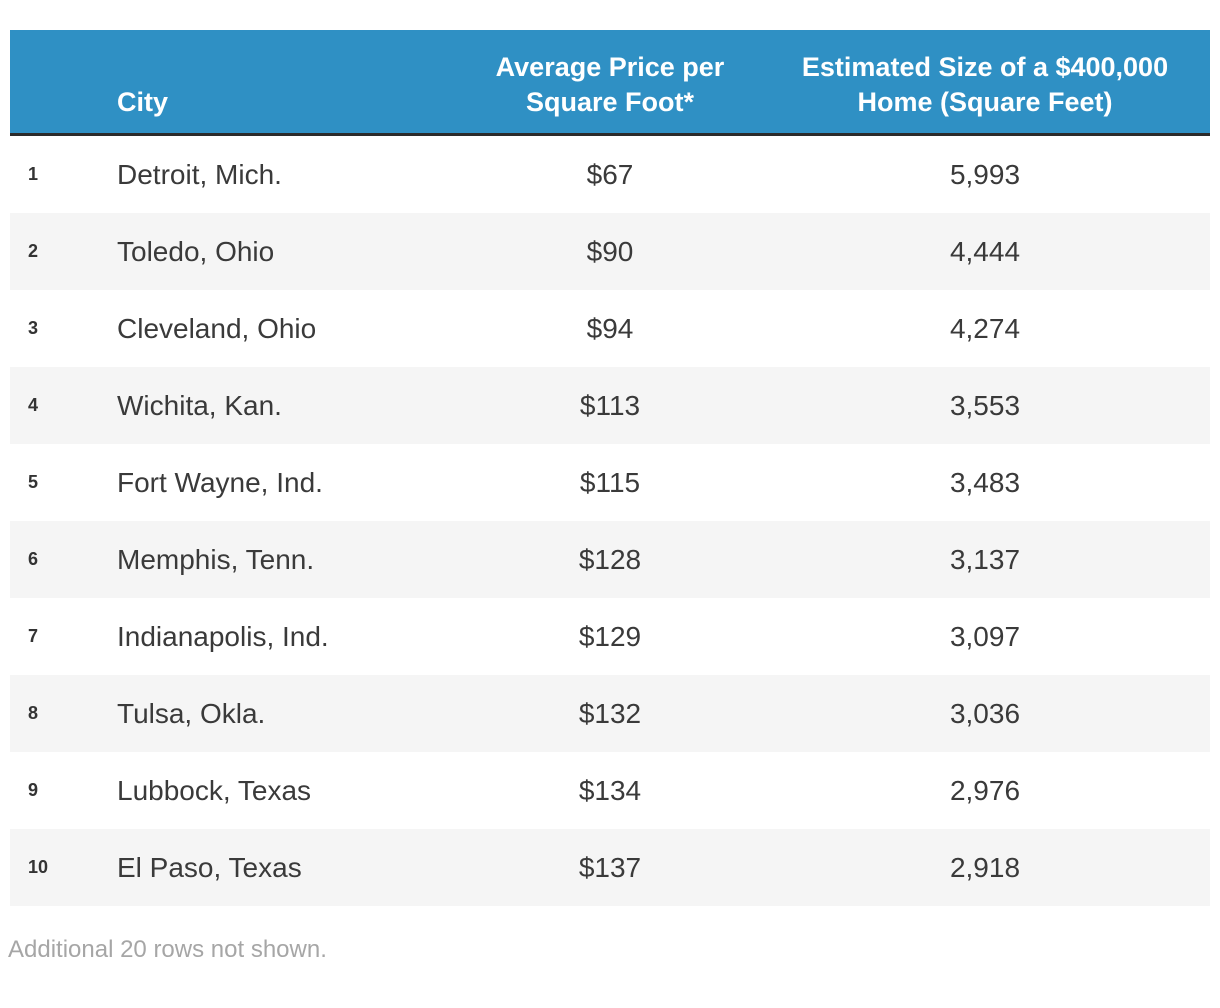  What do you see at coordinates (985, 482) in the screenshot?
I see `size-cell: 3,483` at bounding box center [985, 482].